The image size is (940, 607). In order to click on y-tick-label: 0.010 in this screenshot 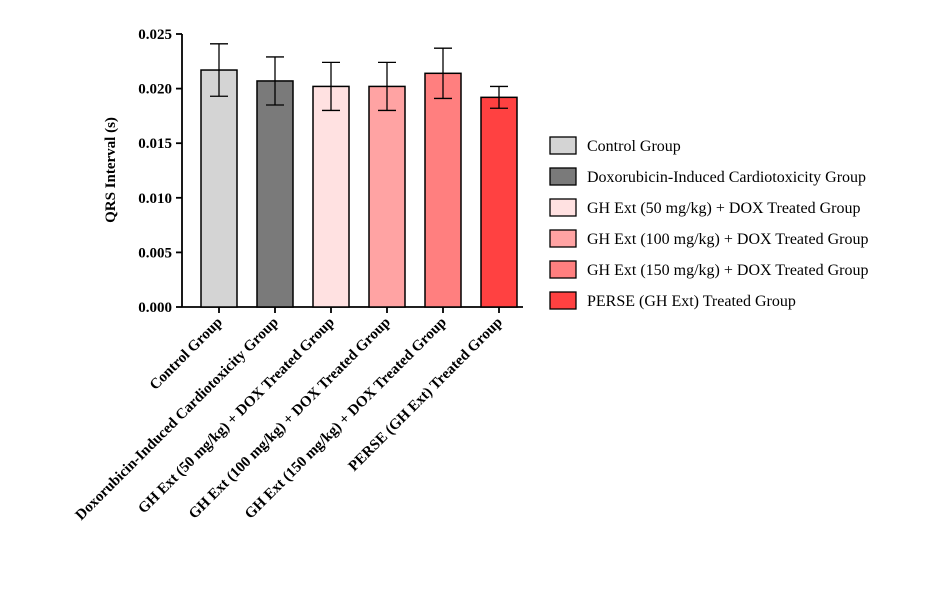, I will do `click(155, 199)`.